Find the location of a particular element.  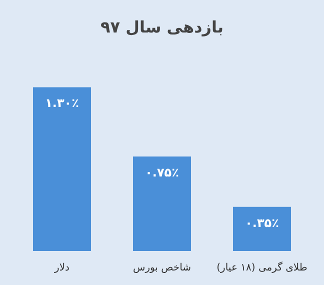

x-tick-label: طلای گرمی (۱۸ عیار) is located at coordinates (262, 268).